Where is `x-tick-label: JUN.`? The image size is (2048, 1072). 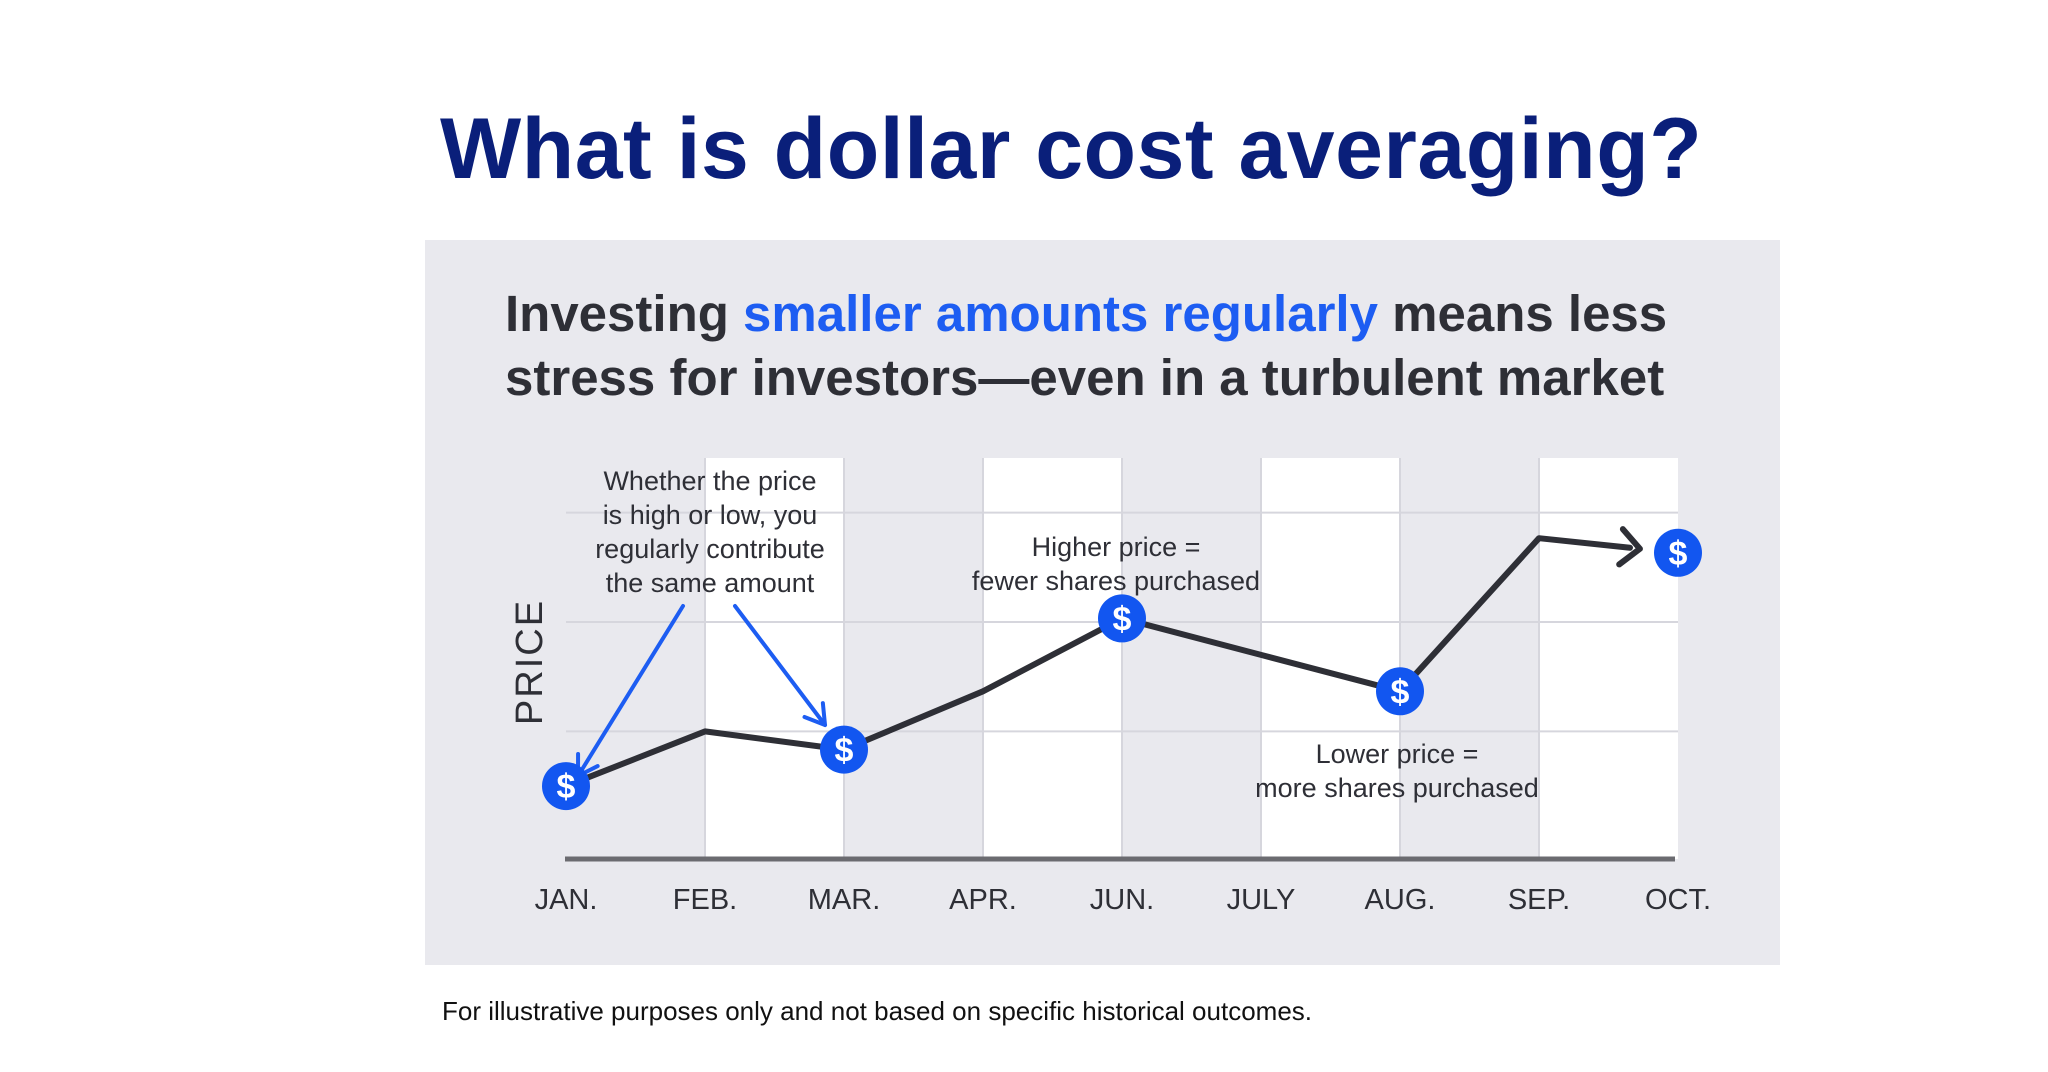 x-tick-label: JUN. is located at coordinates (1122, 900).